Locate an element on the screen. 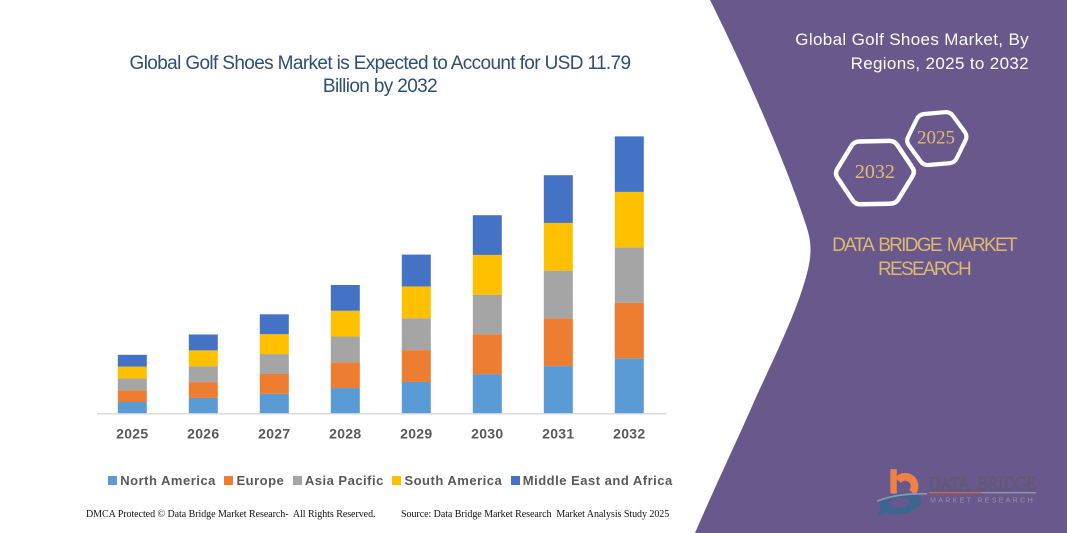 This screenshot has height=533, width=1067. svg-text: 2030 is located at coordinates (487, 434).